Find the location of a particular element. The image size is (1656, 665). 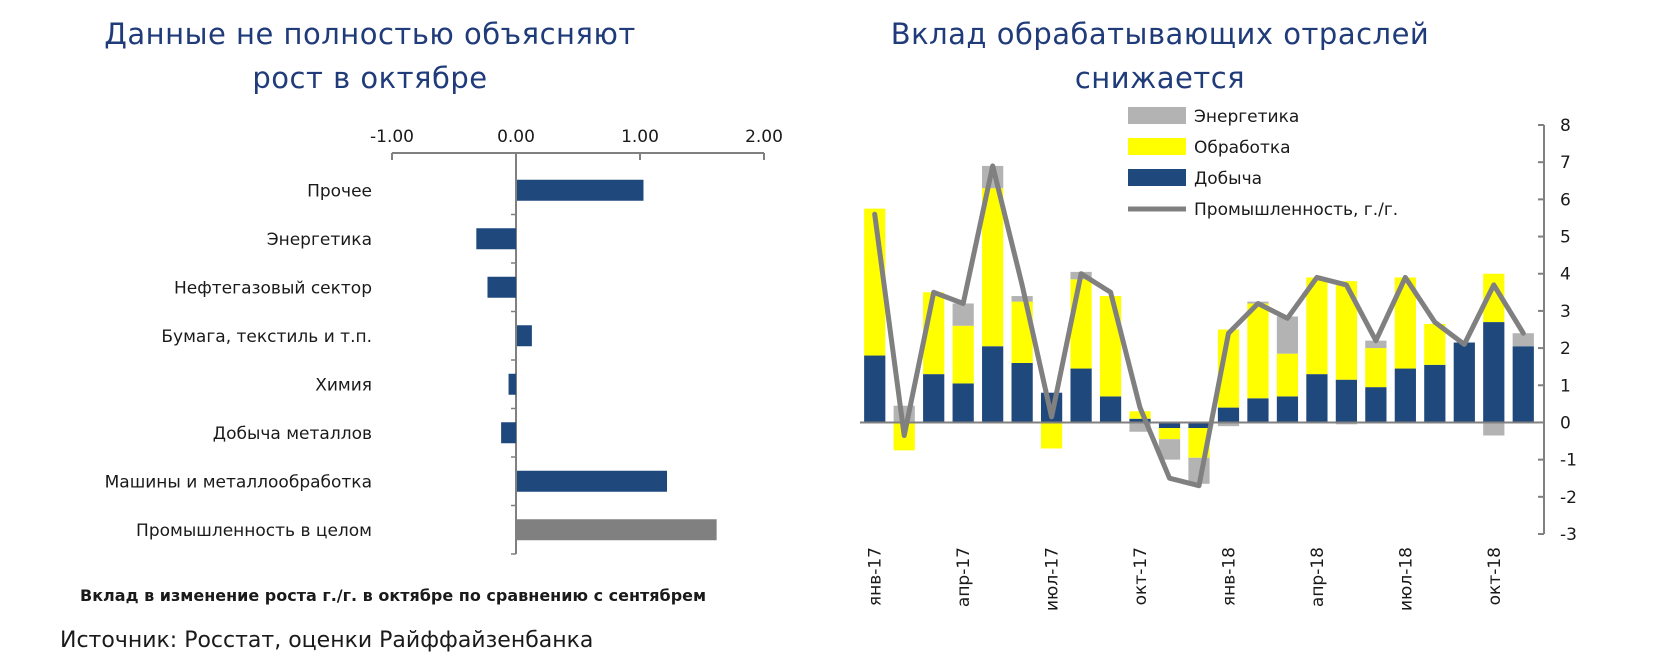

left-category-label: Бумага, текстиль и т.п. is located at coordinates (266, 337).